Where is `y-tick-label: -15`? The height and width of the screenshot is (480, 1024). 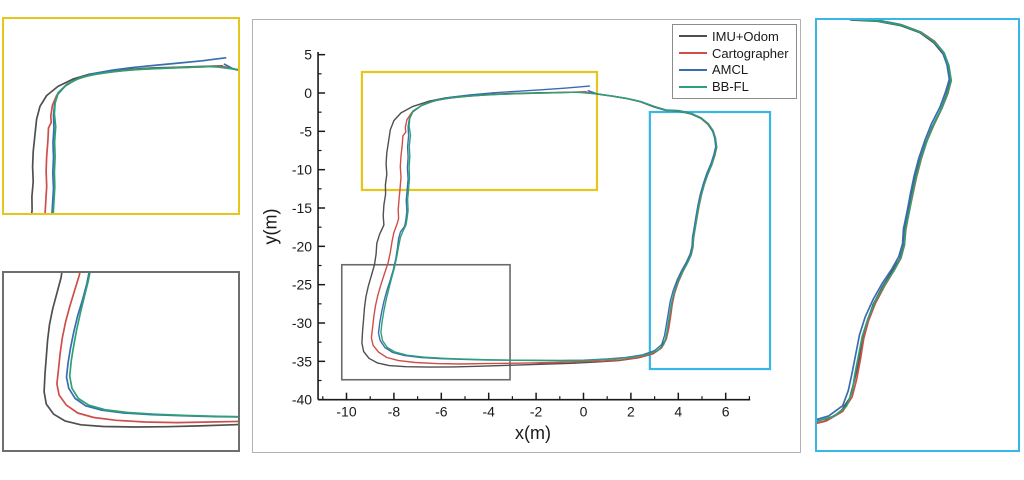
y-tick-label: -15 is located at coordinates (302, 208).